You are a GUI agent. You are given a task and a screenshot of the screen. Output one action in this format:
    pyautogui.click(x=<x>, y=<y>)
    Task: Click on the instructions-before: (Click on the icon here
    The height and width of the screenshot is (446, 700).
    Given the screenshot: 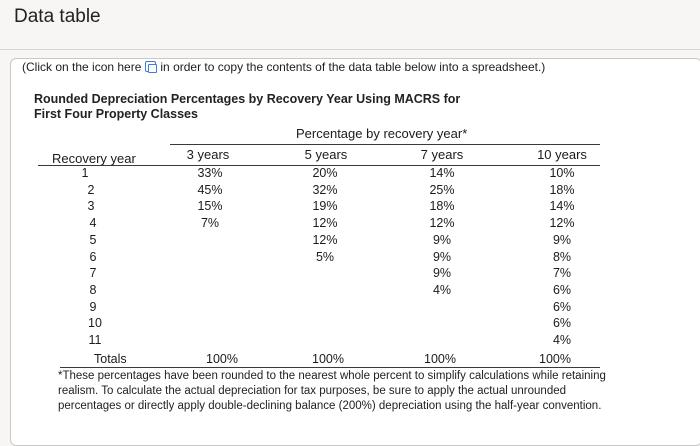 What is the action you would take?
    pyautogui.click(x=82, y=67)
    